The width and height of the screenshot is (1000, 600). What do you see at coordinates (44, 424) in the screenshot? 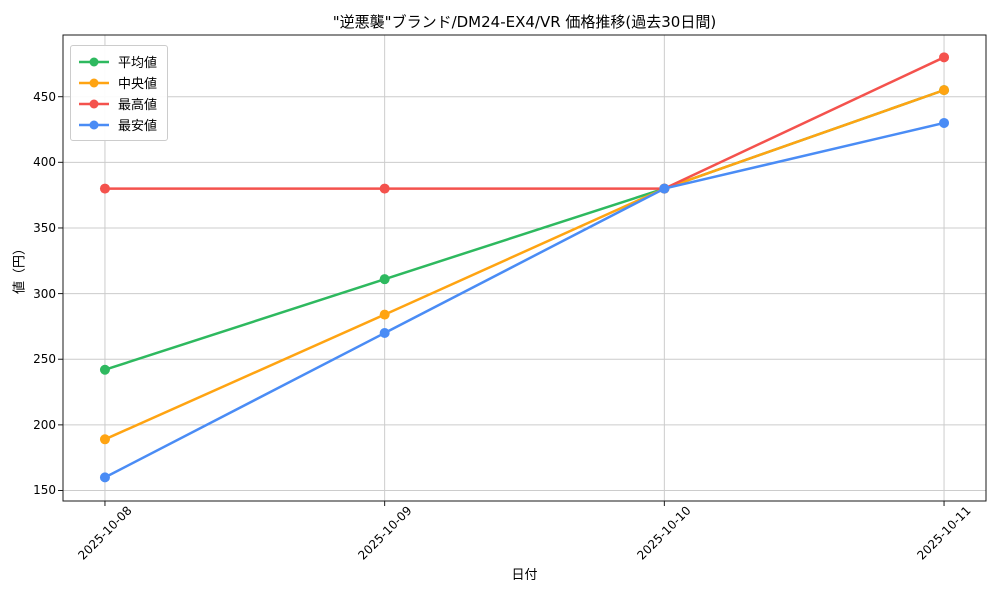
I see `y-tick-label: 200` at bounding box center [44, 424].